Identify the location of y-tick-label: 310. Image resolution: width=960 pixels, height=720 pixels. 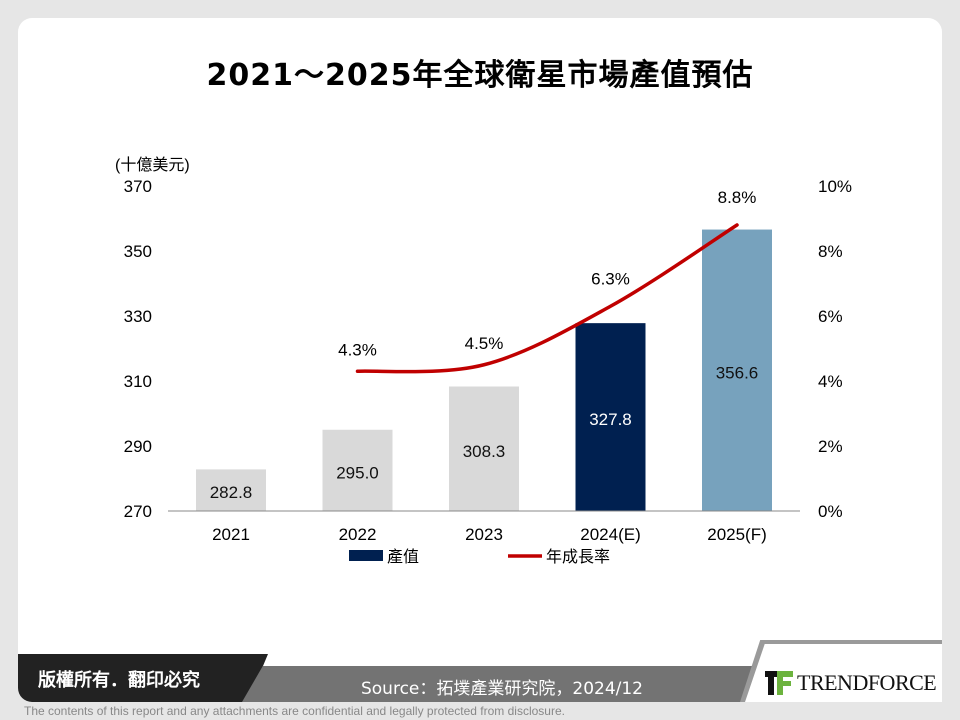
(138, 381).